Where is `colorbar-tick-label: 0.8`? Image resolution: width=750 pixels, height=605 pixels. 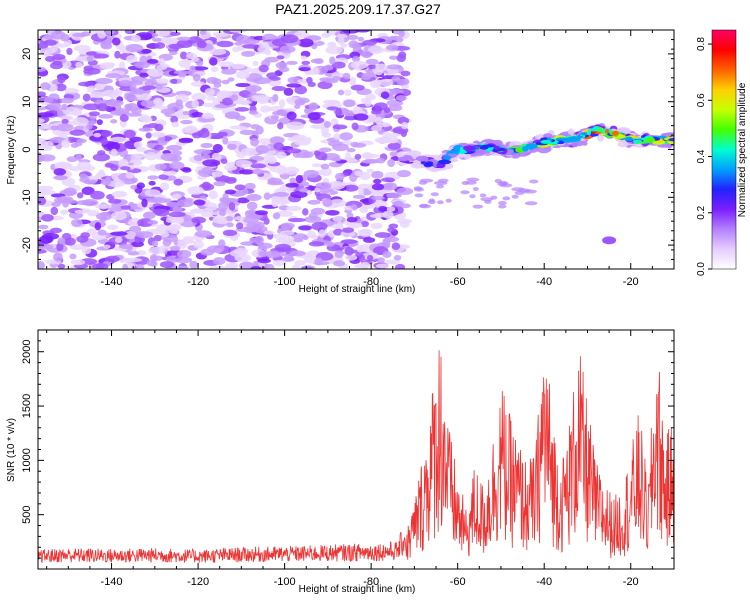
colorbar-tick-label: 0.8 is located at coordinates (701, 44).